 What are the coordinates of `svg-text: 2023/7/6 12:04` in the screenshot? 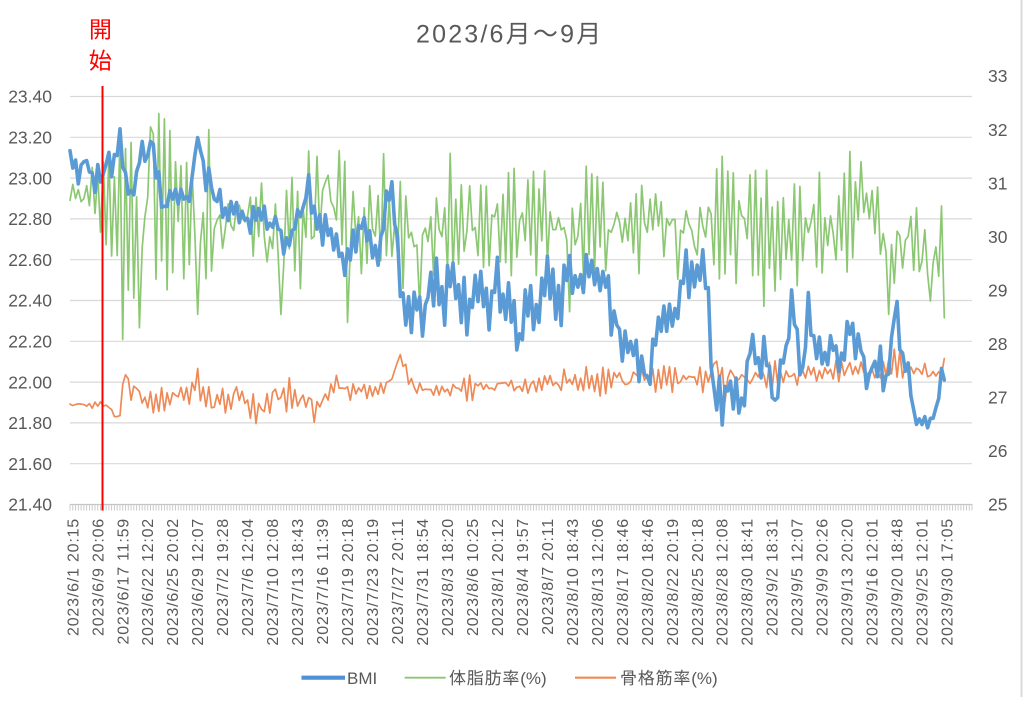 It's located at (248, 577).